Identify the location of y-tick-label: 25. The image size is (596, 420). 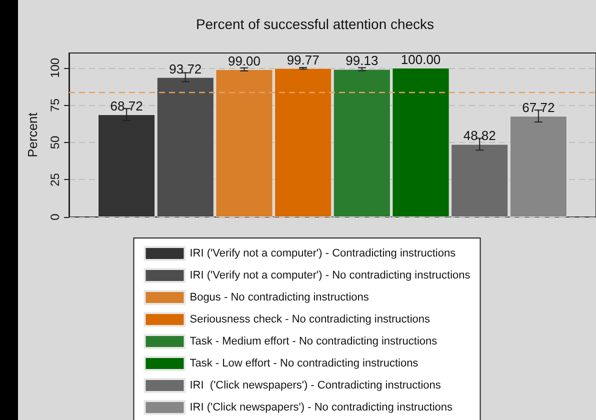
(55, 179).